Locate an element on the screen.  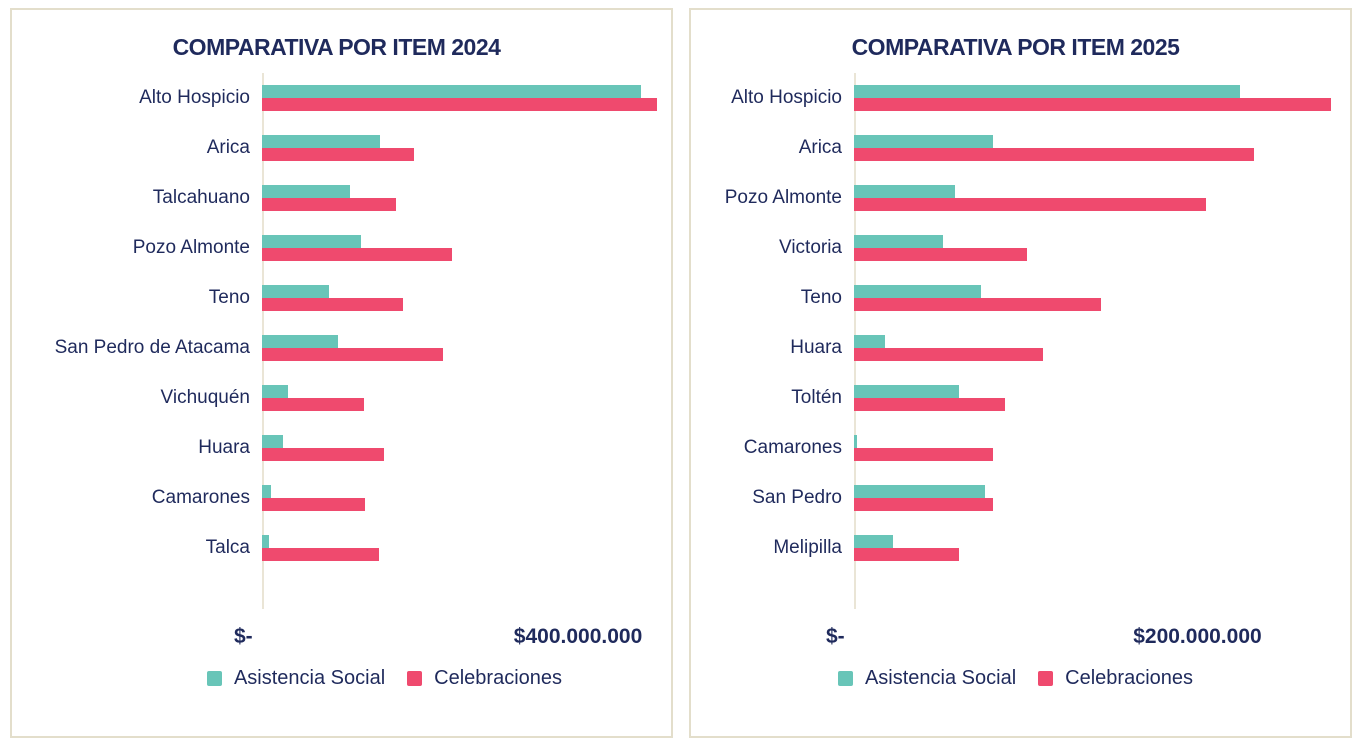
category-label: Vichuquén is located at coordinates (205, 397).